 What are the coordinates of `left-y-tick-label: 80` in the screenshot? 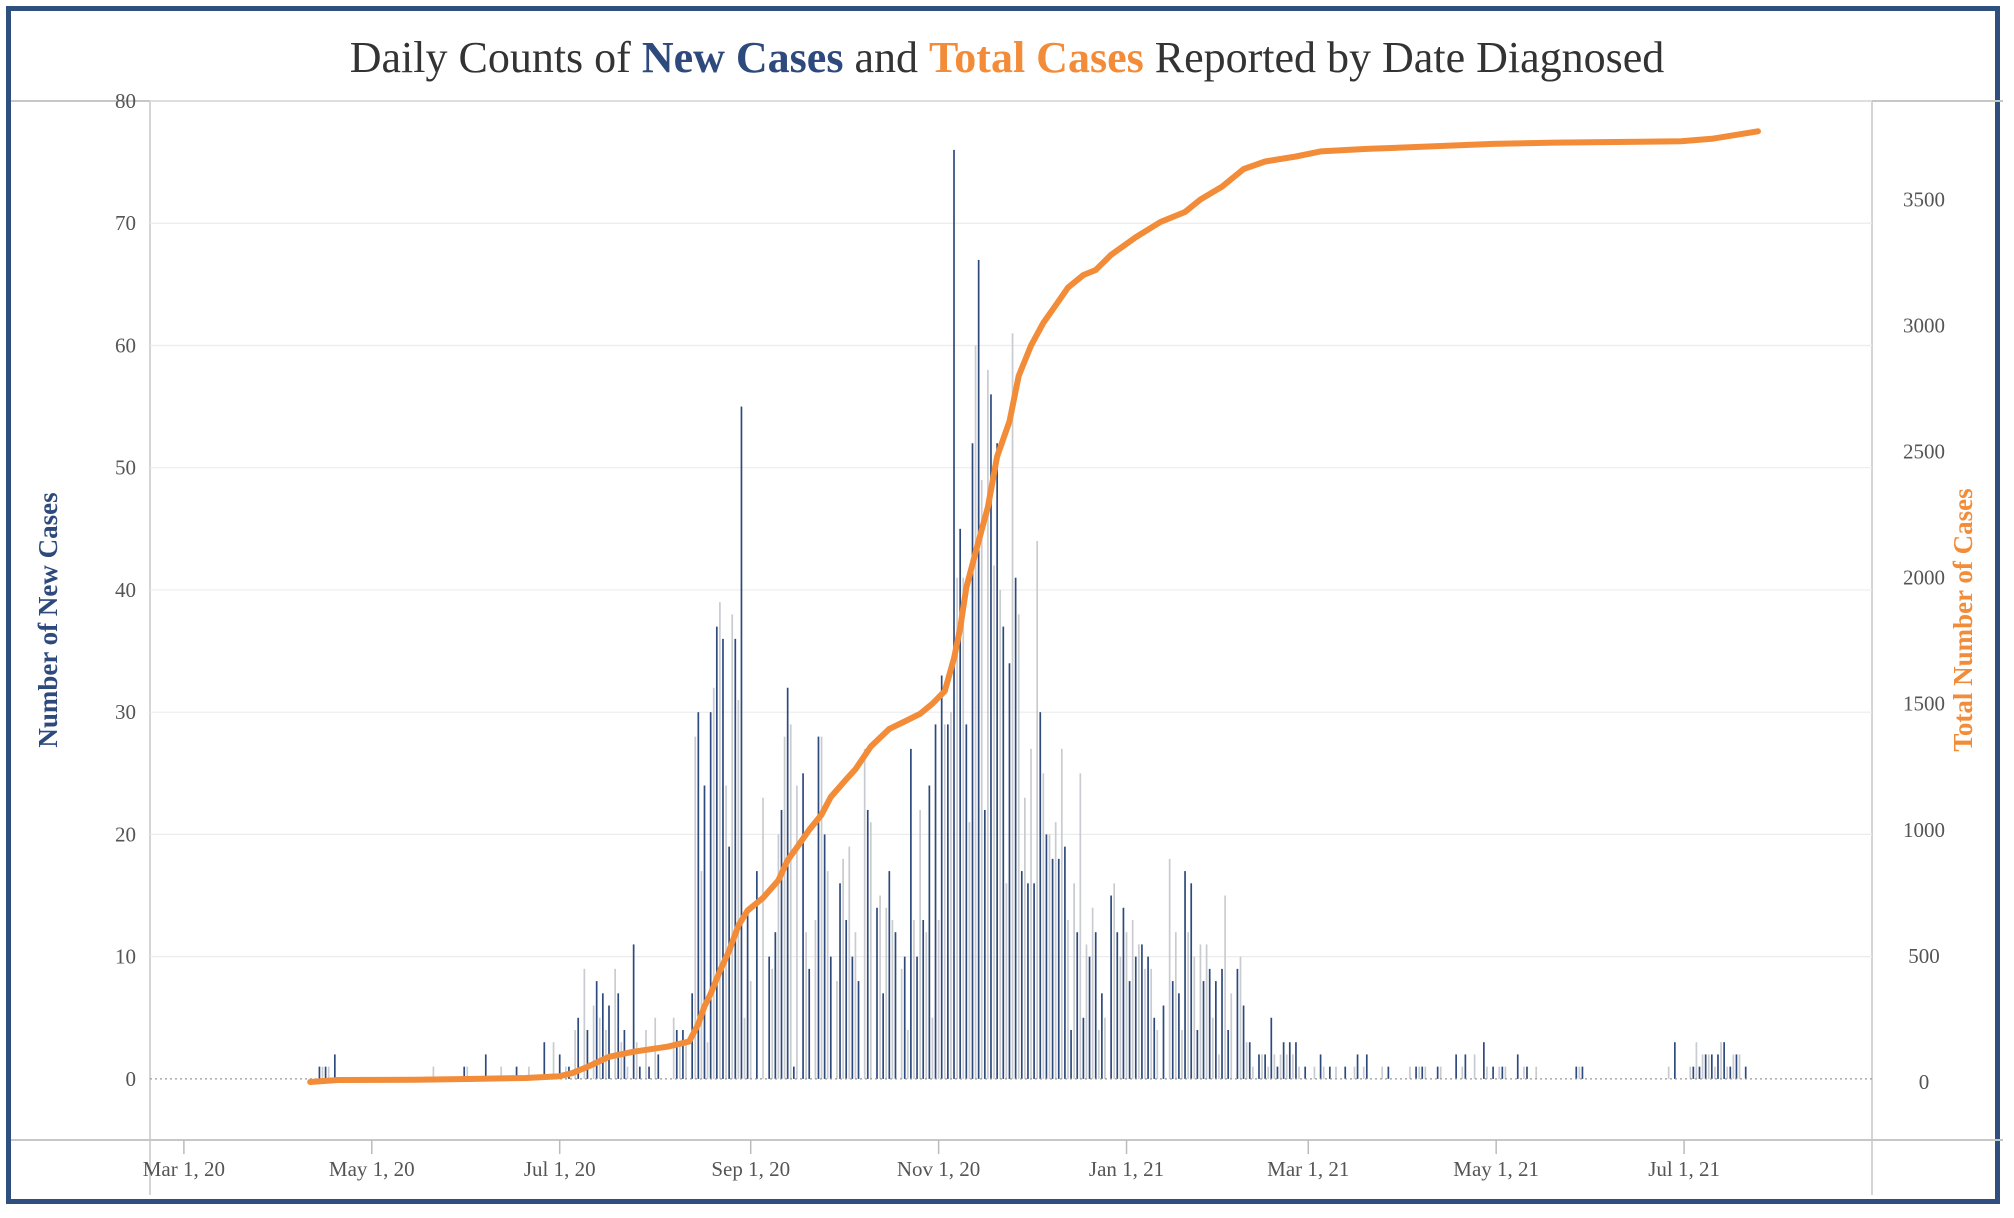 It's located at (125, 101).